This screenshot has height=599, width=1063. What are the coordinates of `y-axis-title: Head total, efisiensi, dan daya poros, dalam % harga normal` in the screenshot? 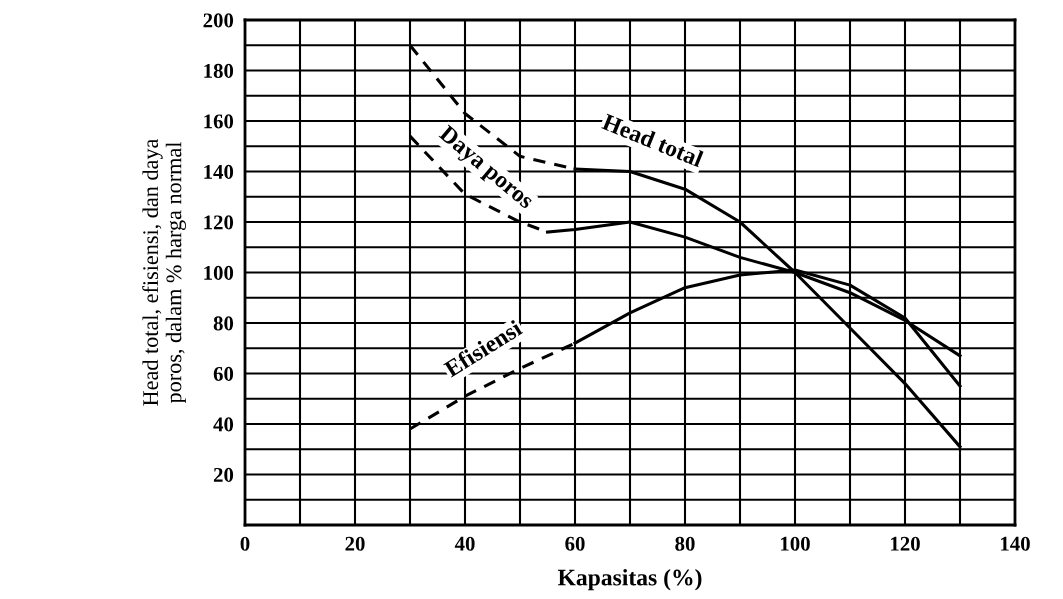 It's located at (164, 272).